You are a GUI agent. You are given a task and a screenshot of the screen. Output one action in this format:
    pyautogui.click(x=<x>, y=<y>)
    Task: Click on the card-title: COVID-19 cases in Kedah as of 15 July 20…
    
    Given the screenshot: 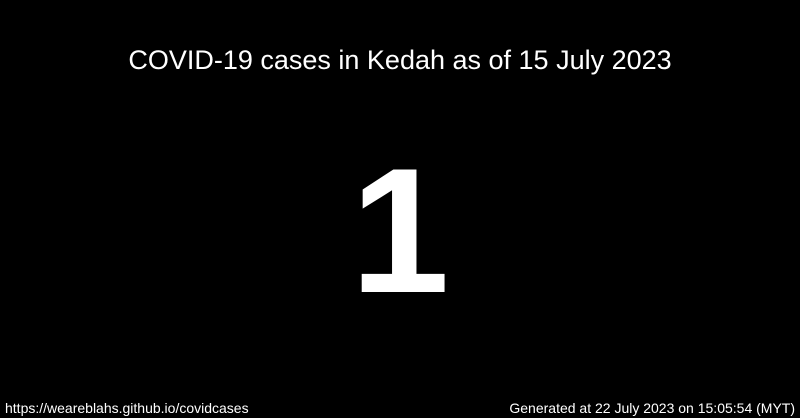 What is the action you would take?
    pyautogui.click(x=400, y=60)
    